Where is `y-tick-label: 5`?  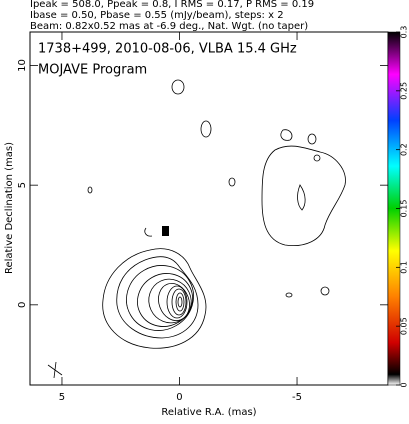 y-tick-label: 5 is located at coordinates (22, 185).